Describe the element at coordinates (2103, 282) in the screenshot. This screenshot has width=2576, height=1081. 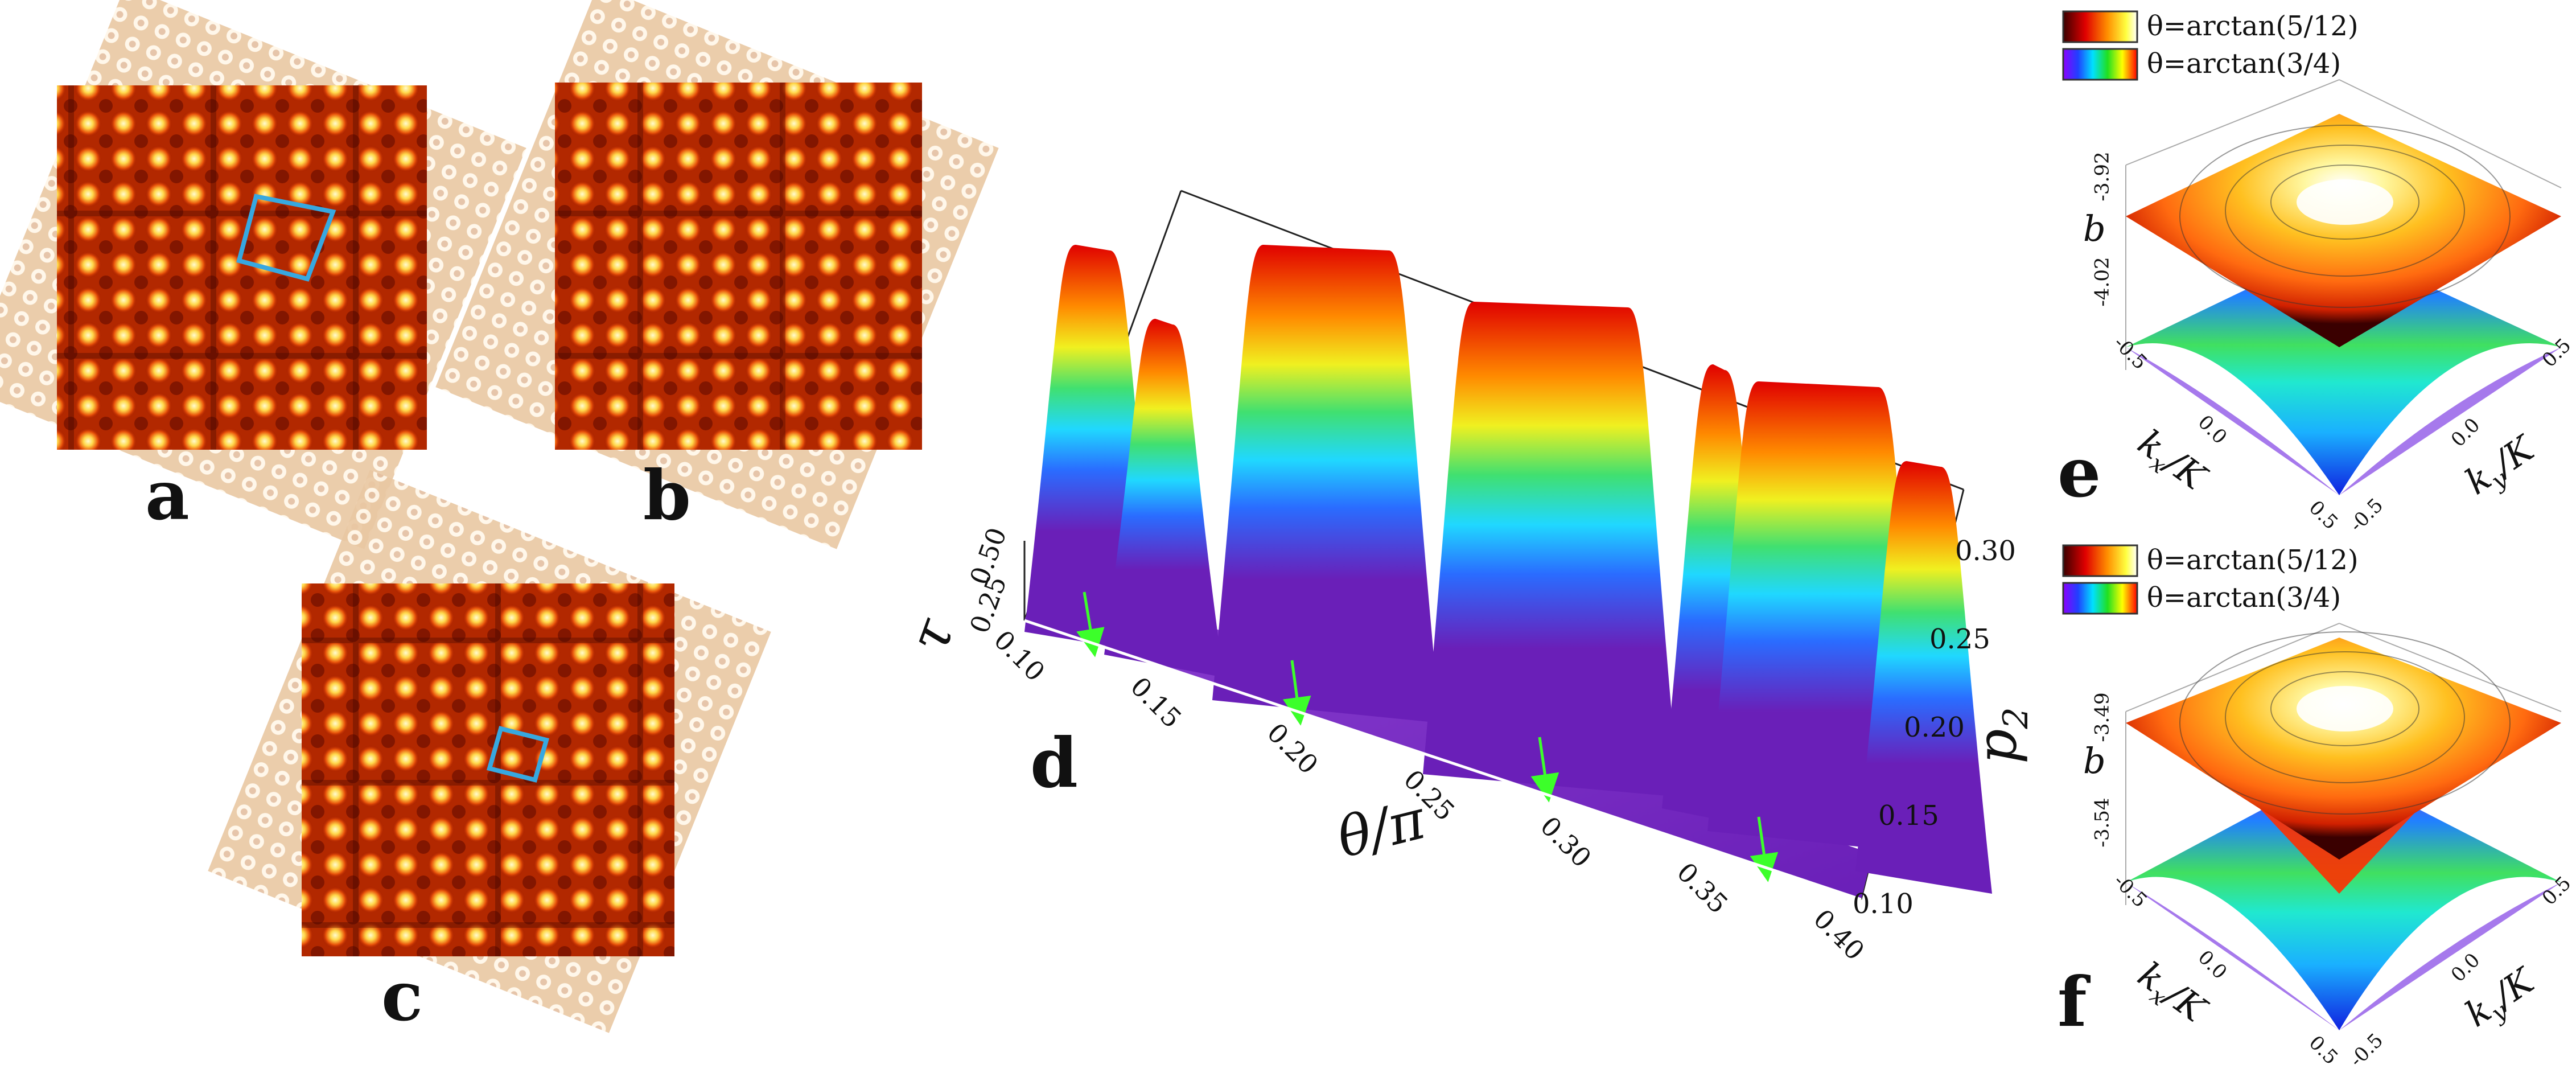
I see `z-tick: -4.02` at that location.